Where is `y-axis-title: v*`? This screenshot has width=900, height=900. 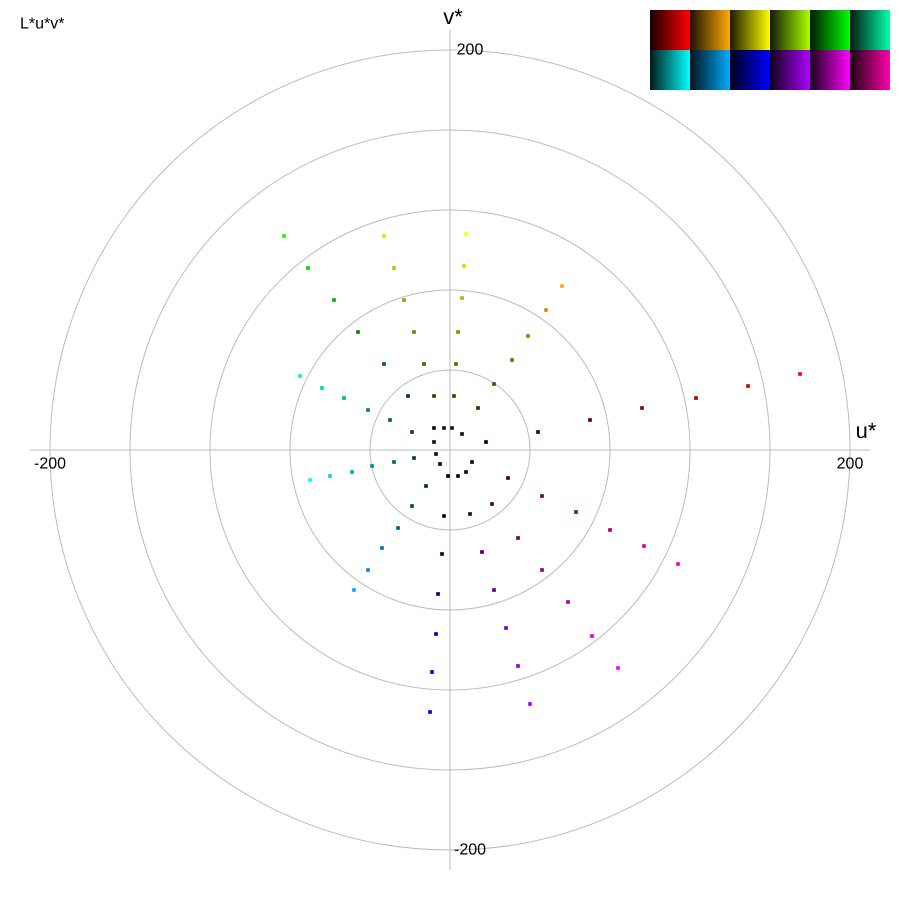
y-axis-title: v* is located at coordinates (453, 17).